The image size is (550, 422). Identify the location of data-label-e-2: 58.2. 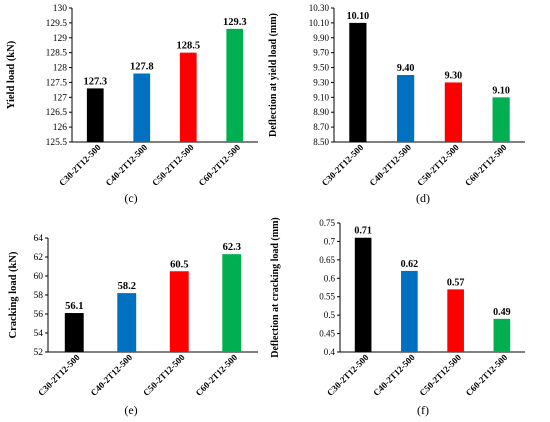
(127, 286).